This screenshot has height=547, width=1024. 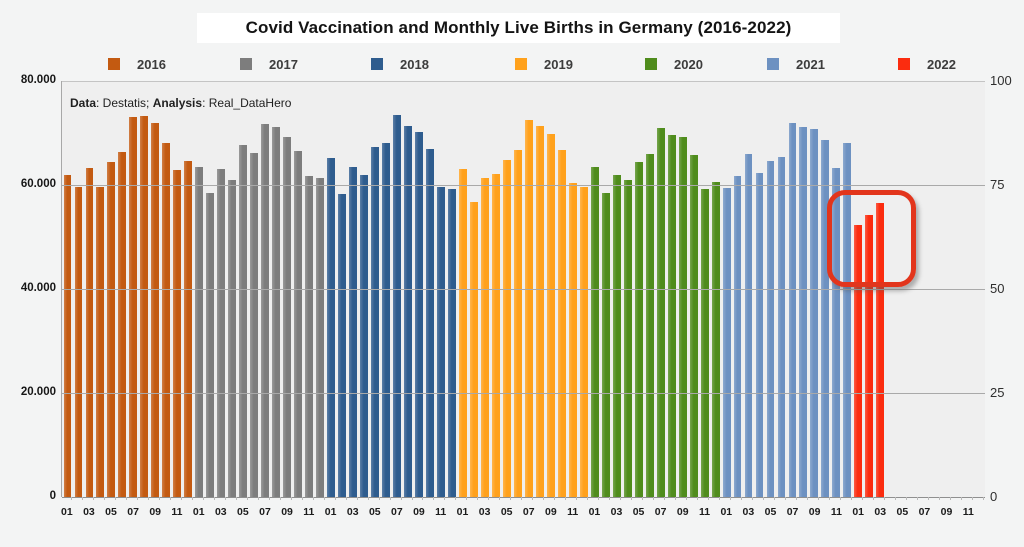 What do you see at coordinates (309, 512) in the screenshot?
I see `x-axis-label: 11` at bounding box center [309, 512].